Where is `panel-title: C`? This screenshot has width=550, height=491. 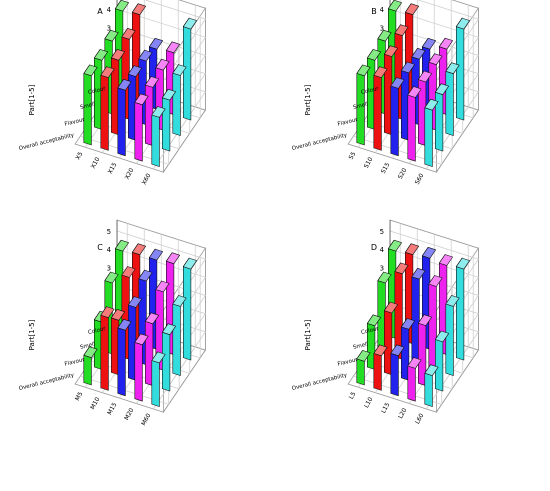
panel-title: C is located at coordinates (100, 247).